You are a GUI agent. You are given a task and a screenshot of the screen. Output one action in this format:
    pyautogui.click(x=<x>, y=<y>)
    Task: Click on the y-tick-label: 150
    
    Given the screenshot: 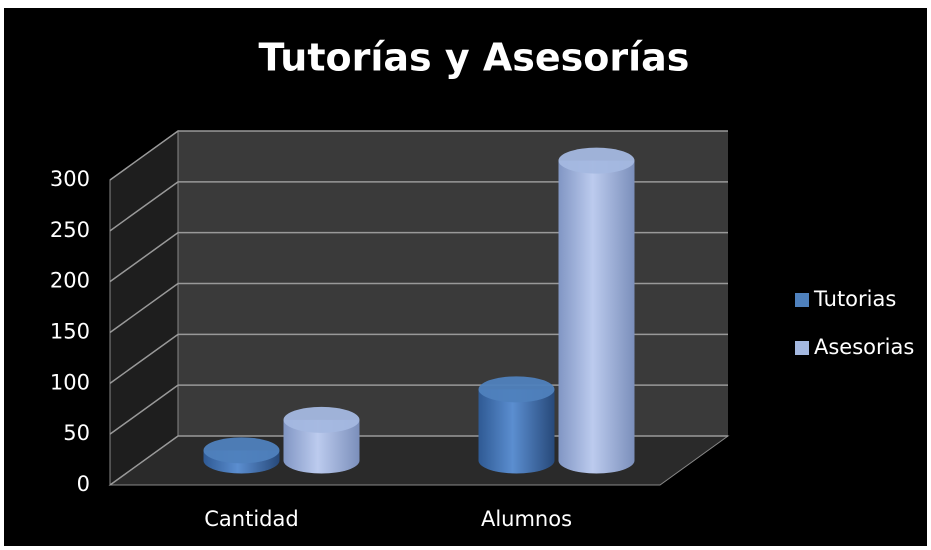 What is the action you would take?
    pyautogui.click(x=70, y=332)
    